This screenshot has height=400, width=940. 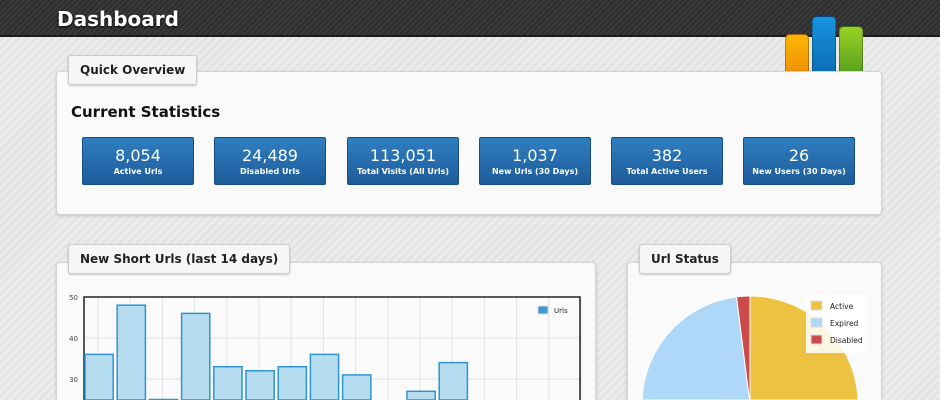 What do you see at coordinates (146, 112) in the screenshot?
I see `section-title: Current Statistics` at bounding box center [146, 112].